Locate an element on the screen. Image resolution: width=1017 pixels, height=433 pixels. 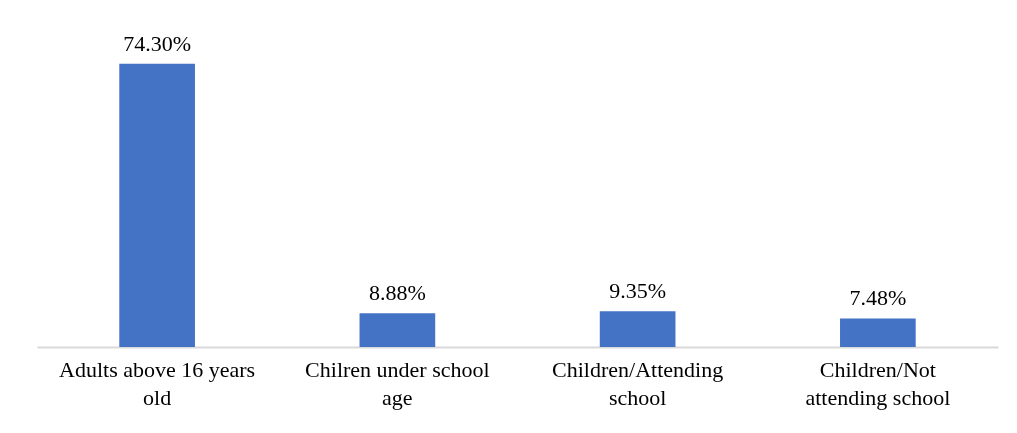
data-label: 7.48% is located at coordinates (878, 298).